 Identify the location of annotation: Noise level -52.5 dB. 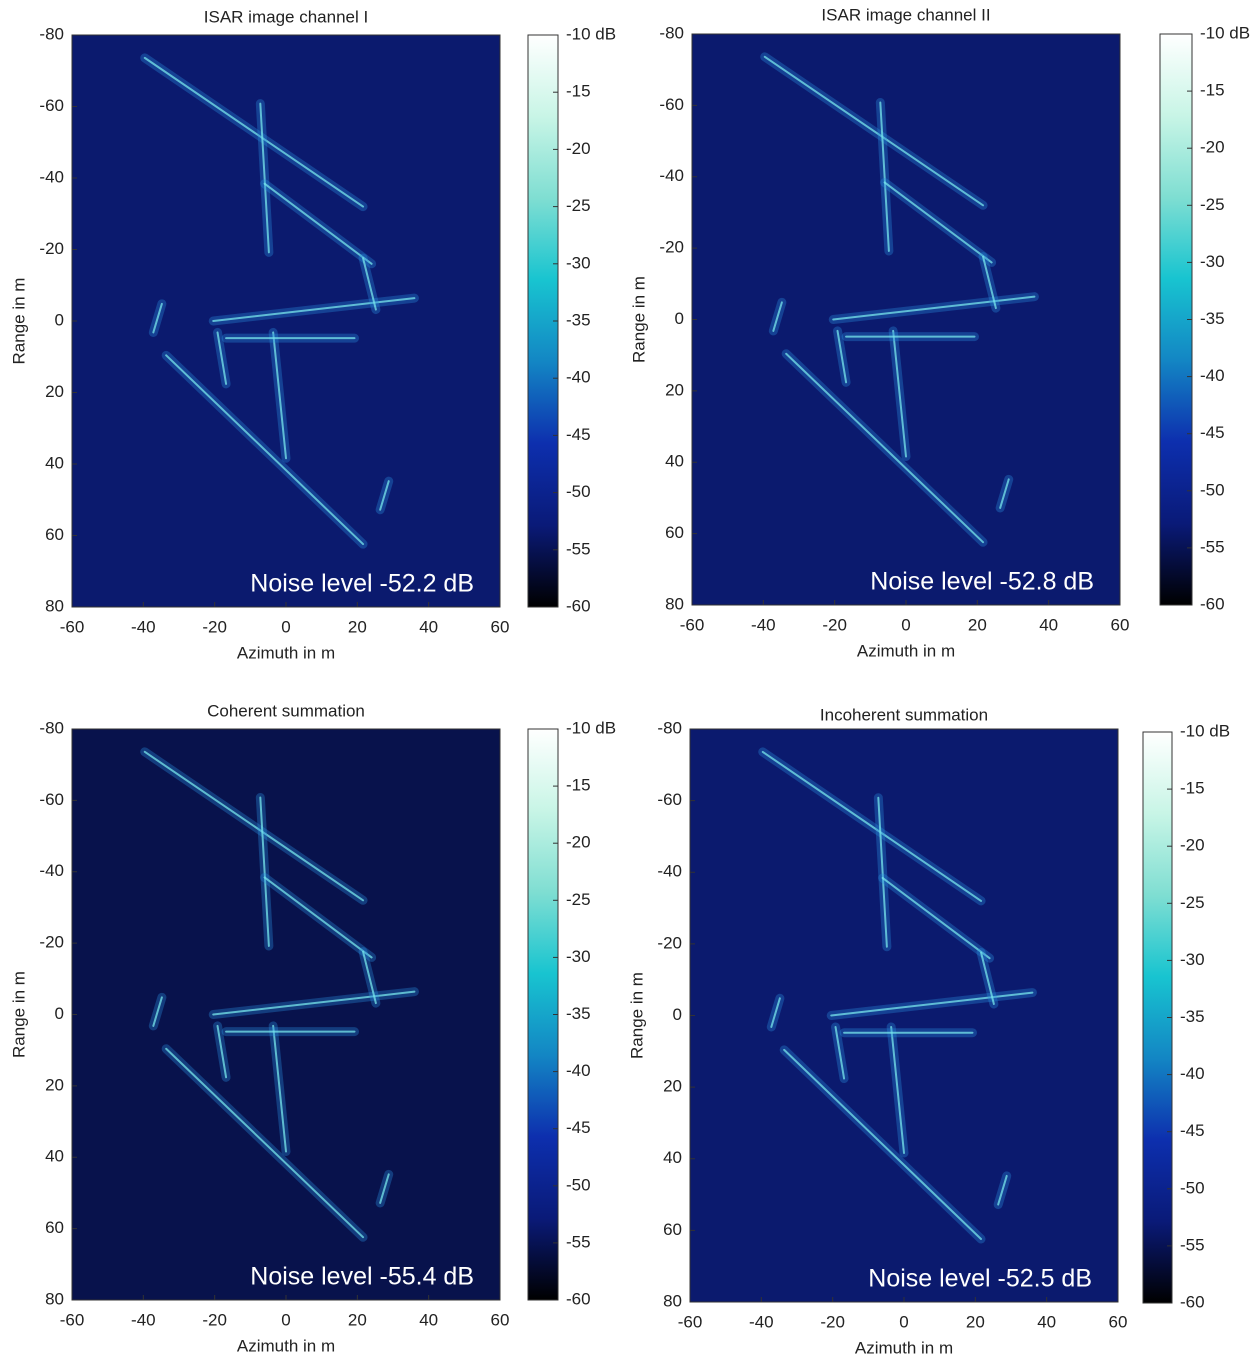
(980, 1279).